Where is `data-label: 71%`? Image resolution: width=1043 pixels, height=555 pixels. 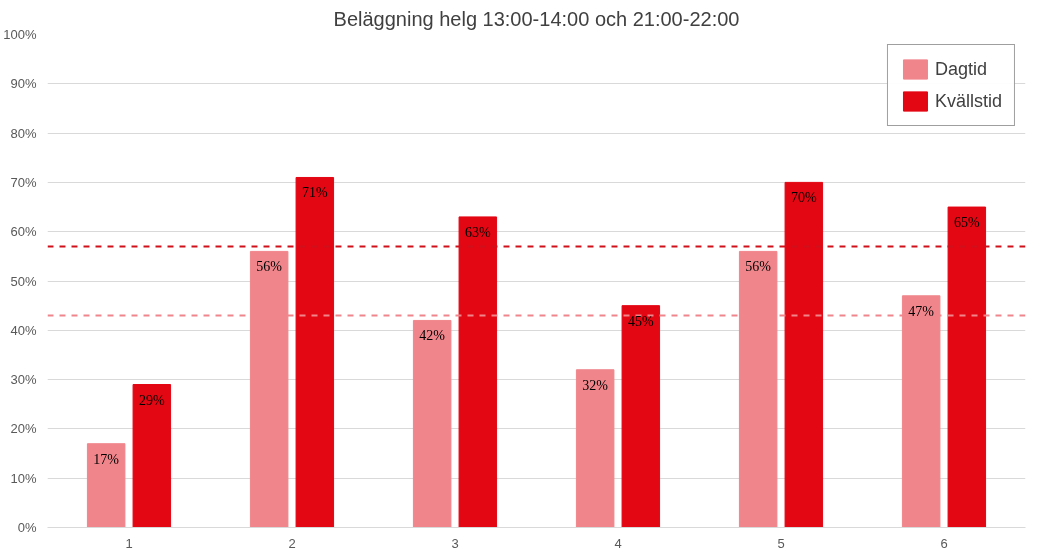 data-label: 71% is located at coordinates (314, 193).